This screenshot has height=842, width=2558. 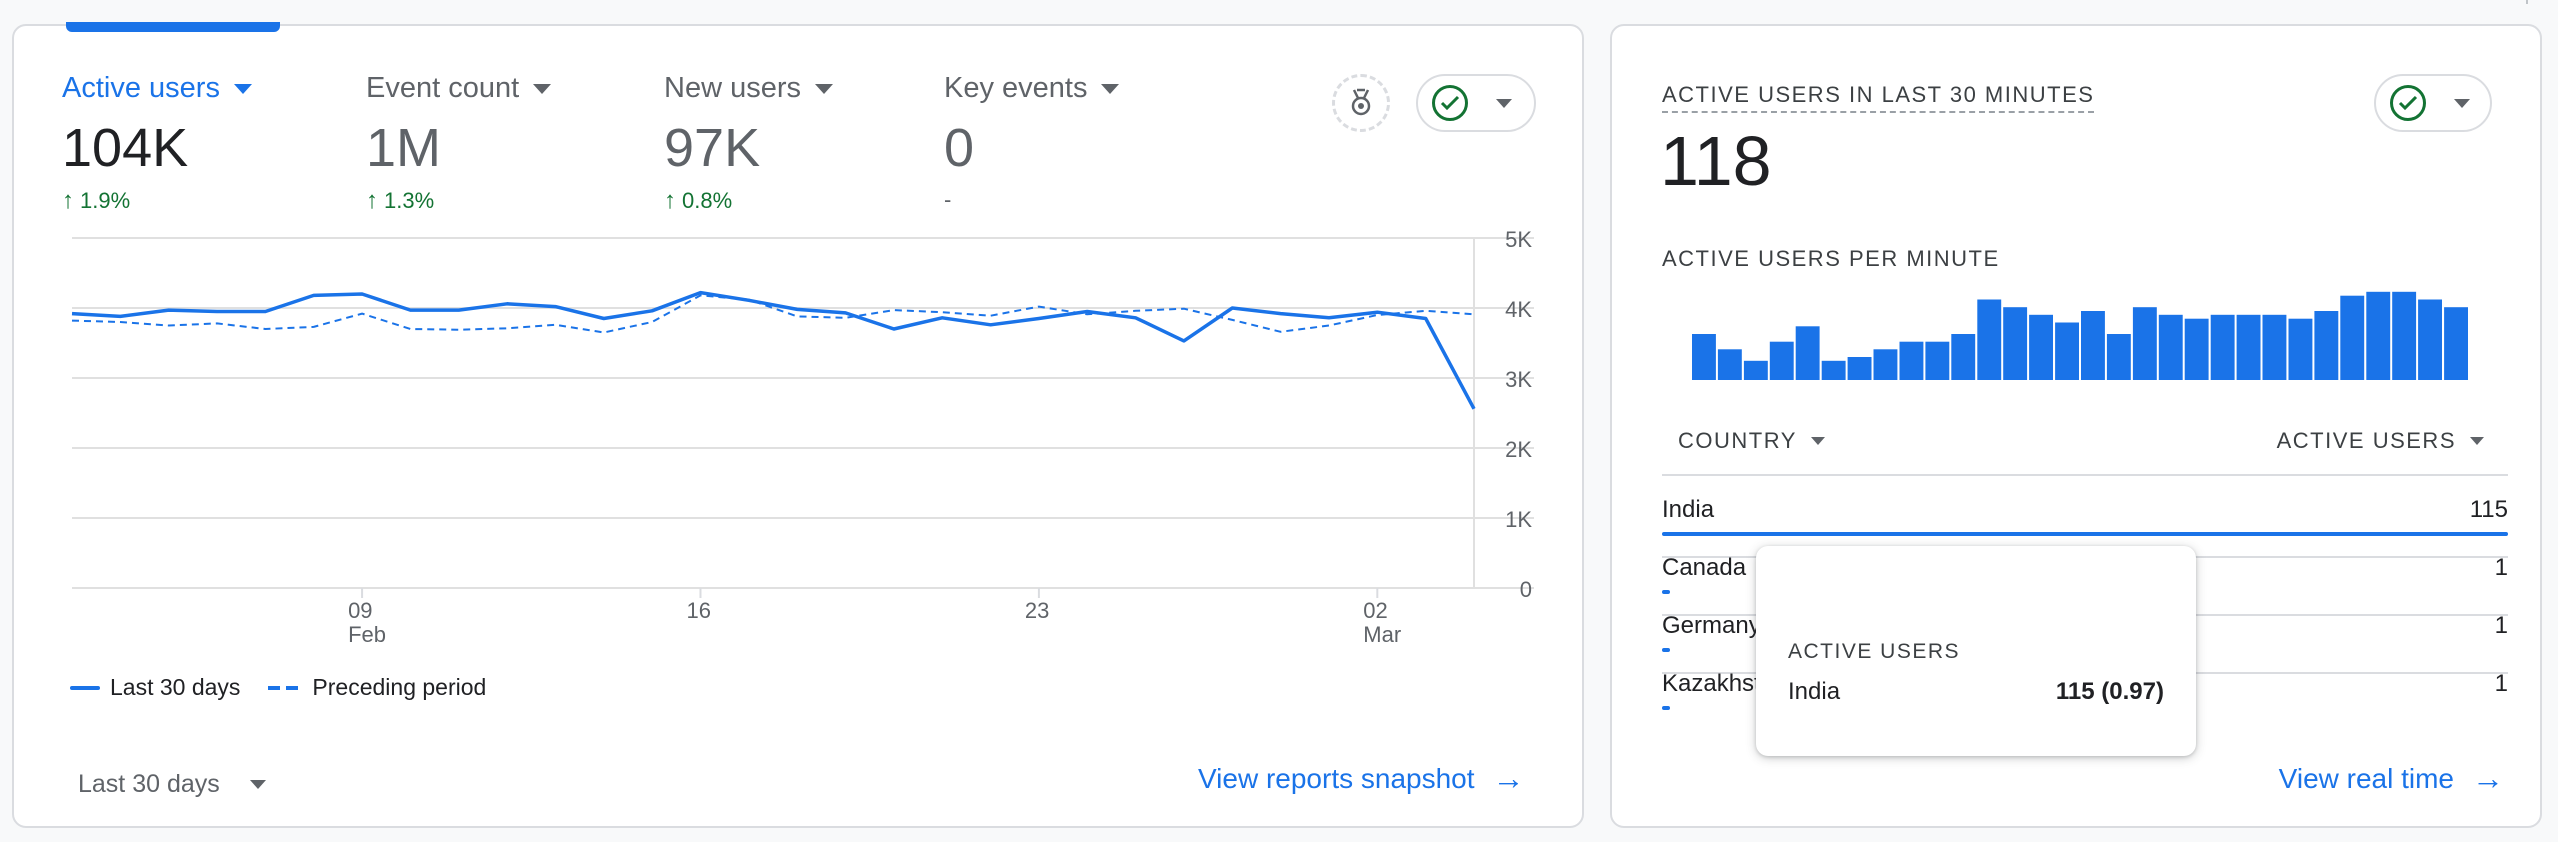 I want to click on x-tick-label-day: 23, so click(x=1037, y=610).